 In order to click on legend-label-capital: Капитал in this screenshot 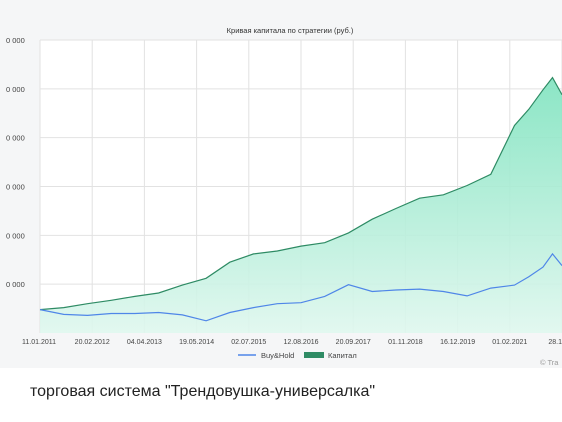, I will do `click(342, 355)`.